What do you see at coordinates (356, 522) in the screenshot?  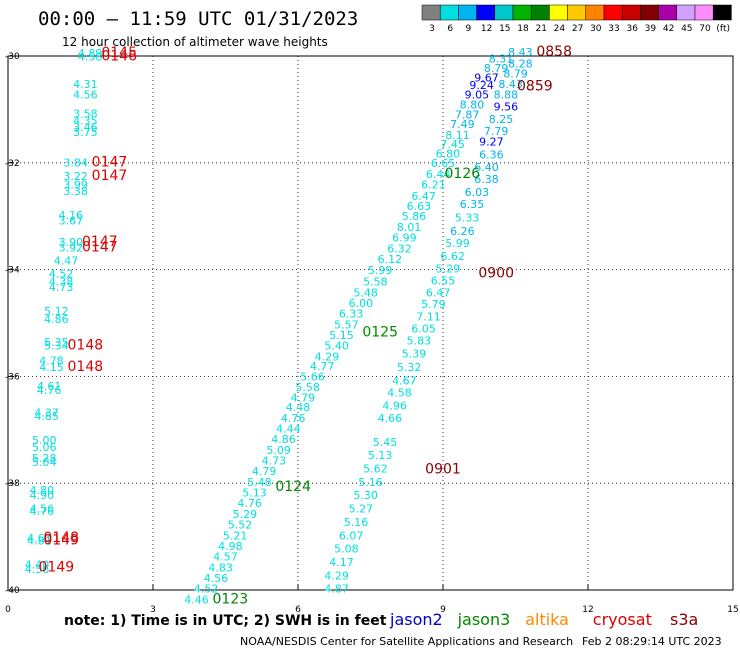 I see `swh-value: 5.16` at bounding box center [356, 522].